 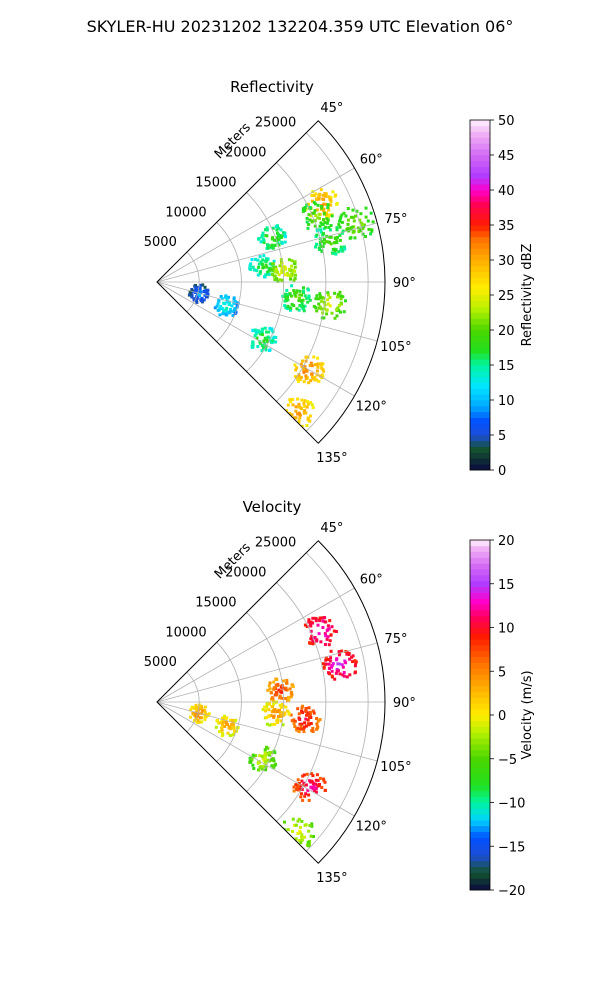 What do you see at coordinates (506, 156) in the screenshot?
I see `colorbar-tick-label: 45` at bounding box center [506, 156].